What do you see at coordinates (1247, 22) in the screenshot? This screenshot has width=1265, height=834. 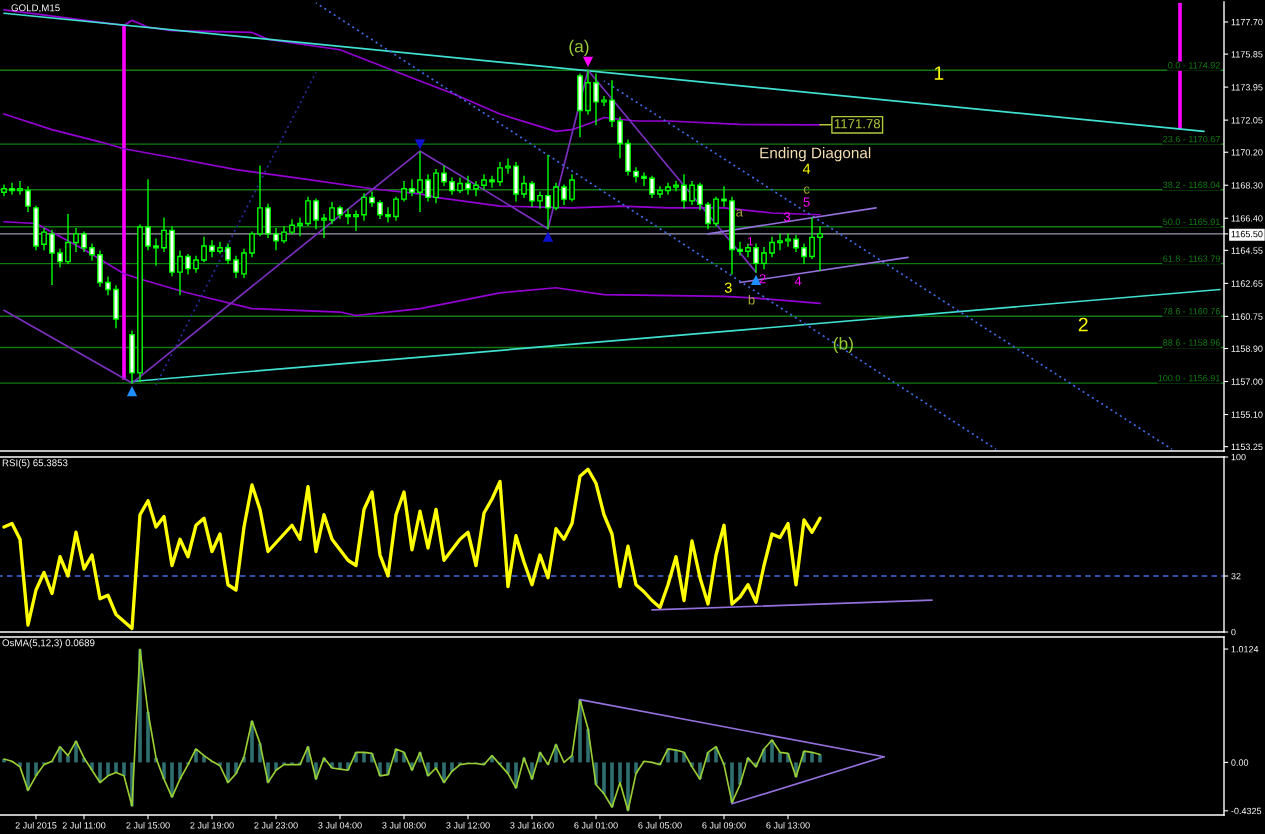 I see `y-tick-label: 1177.70` at bounding box center [1247, 22].